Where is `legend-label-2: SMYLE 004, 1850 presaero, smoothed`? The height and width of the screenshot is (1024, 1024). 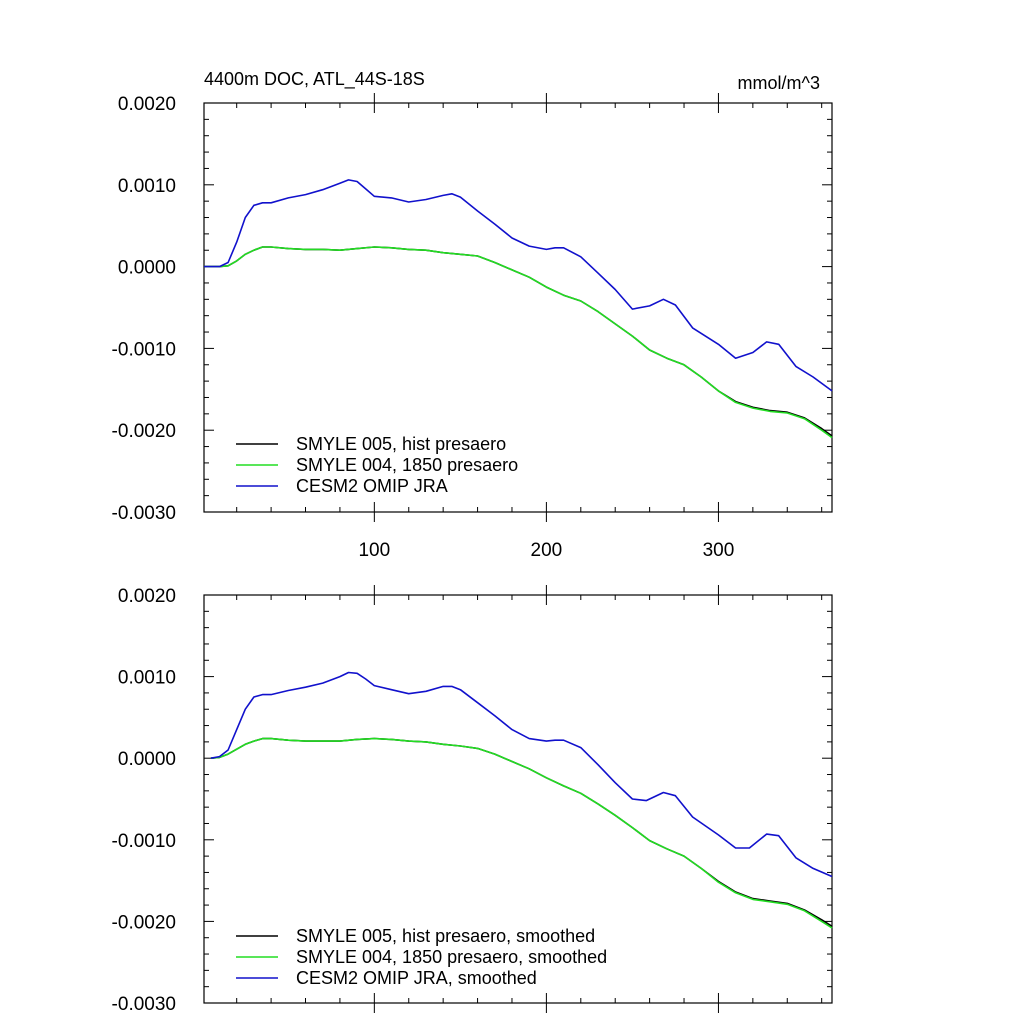
legend-label-2: SMYLE 004, 1850 presaero, smoothed is located at coordinates (451, 957).